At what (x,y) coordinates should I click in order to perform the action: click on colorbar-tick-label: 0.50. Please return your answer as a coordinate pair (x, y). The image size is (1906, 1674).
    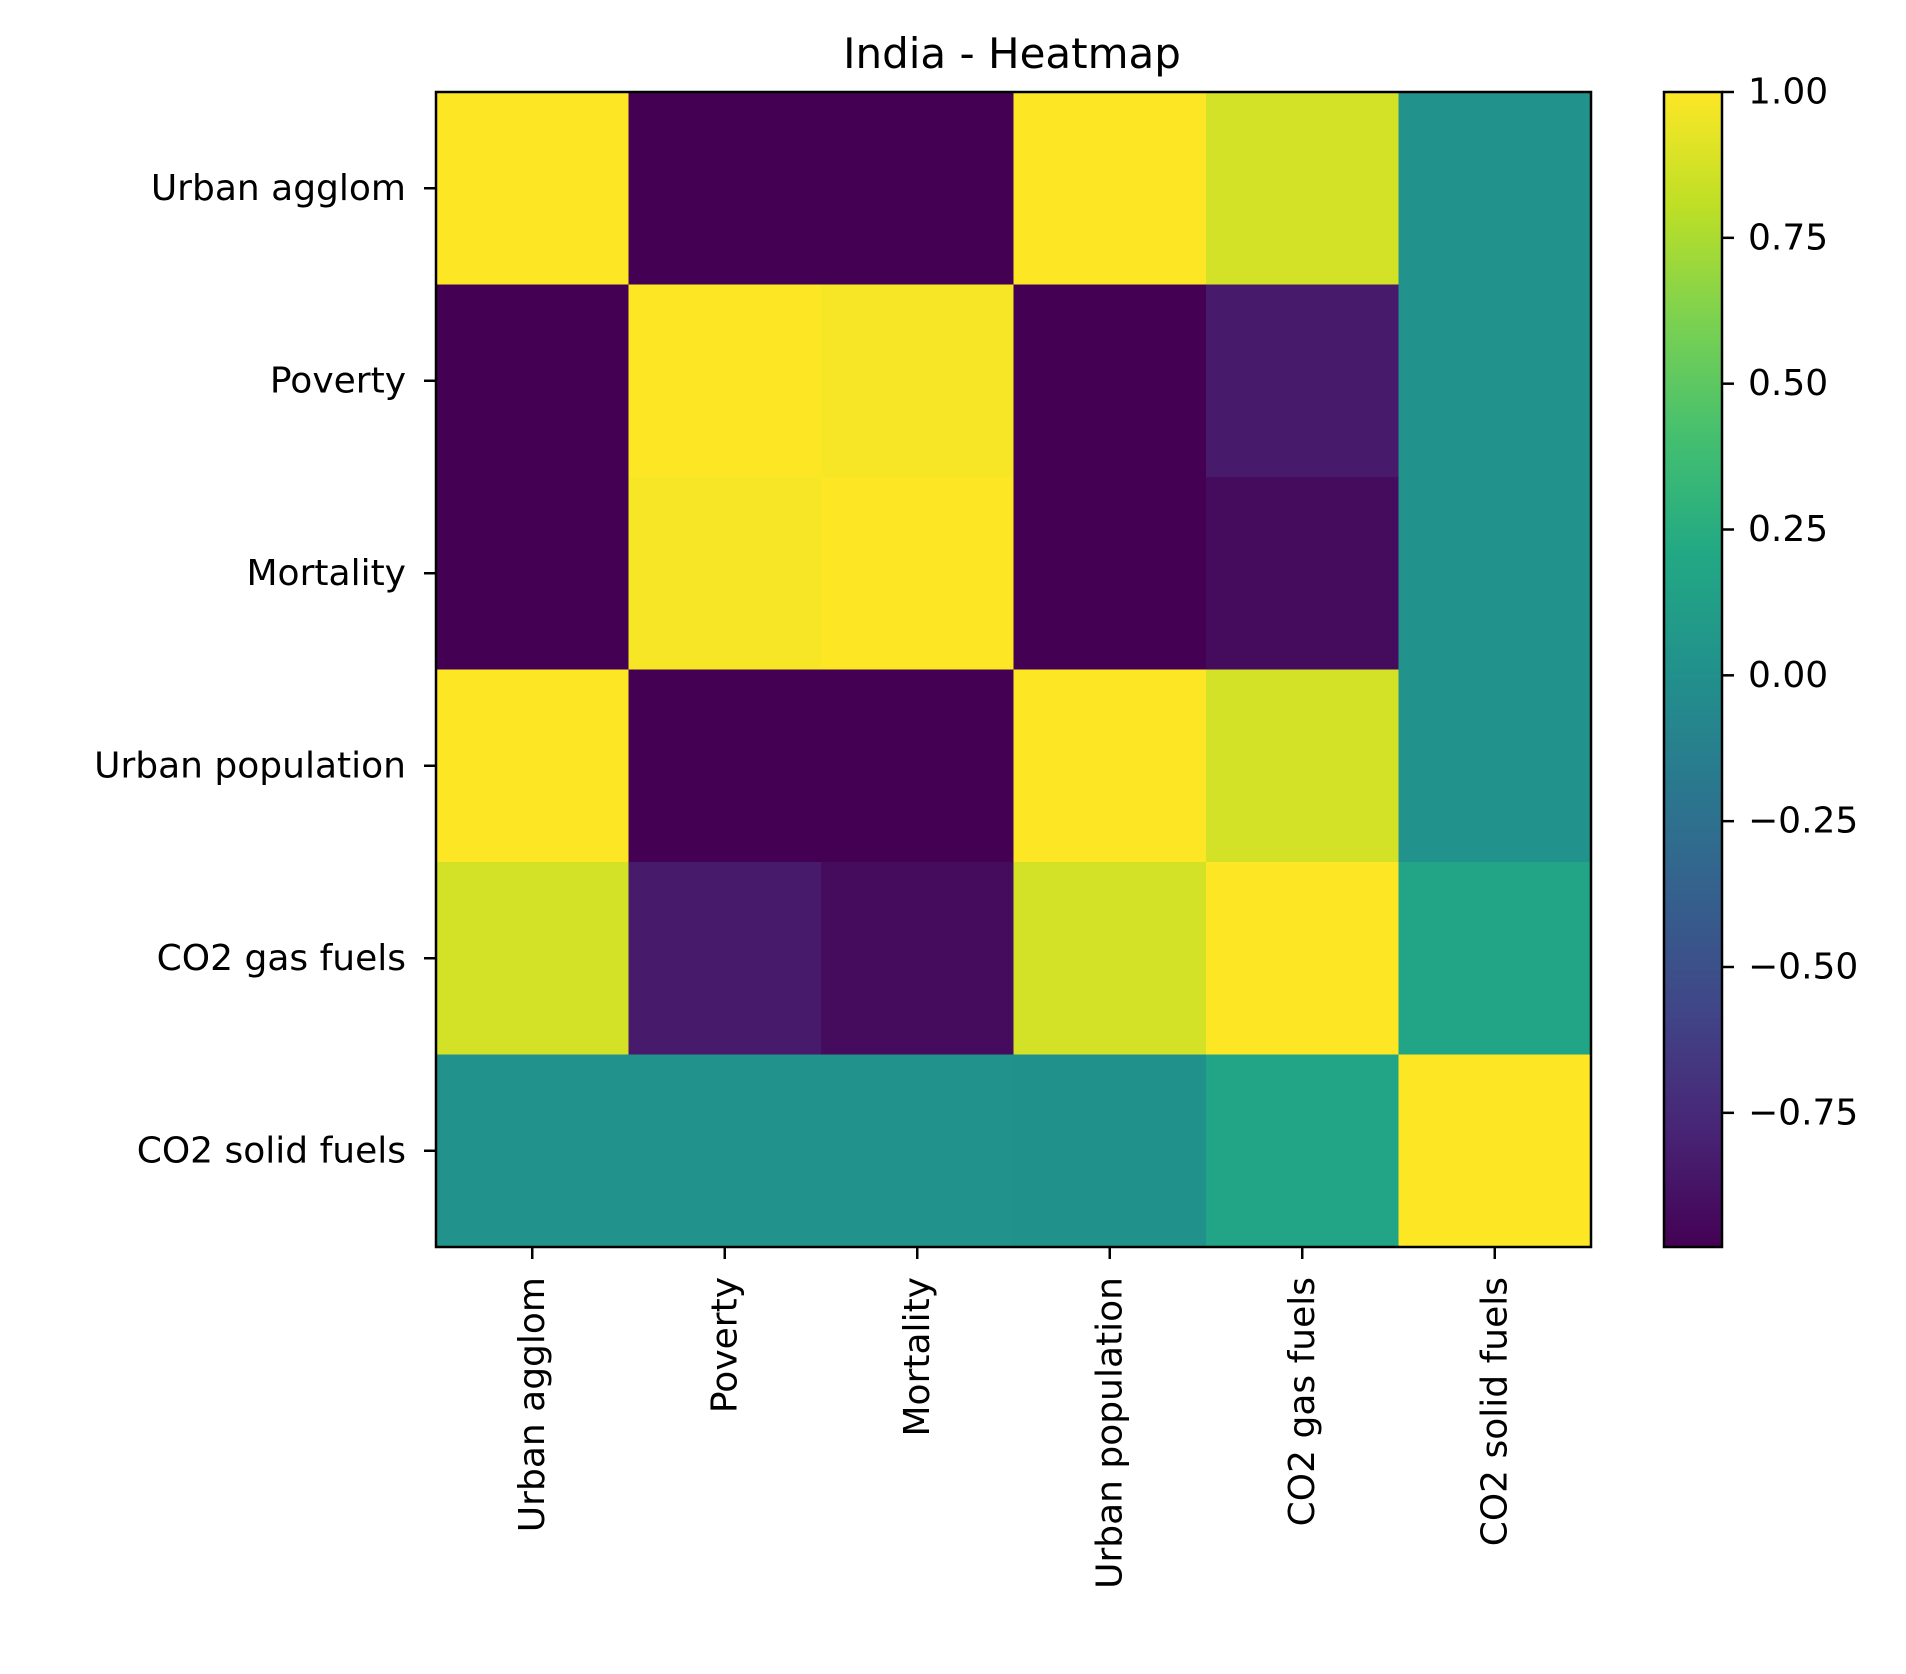
    Looking at the image, I should click on (1788, 383).